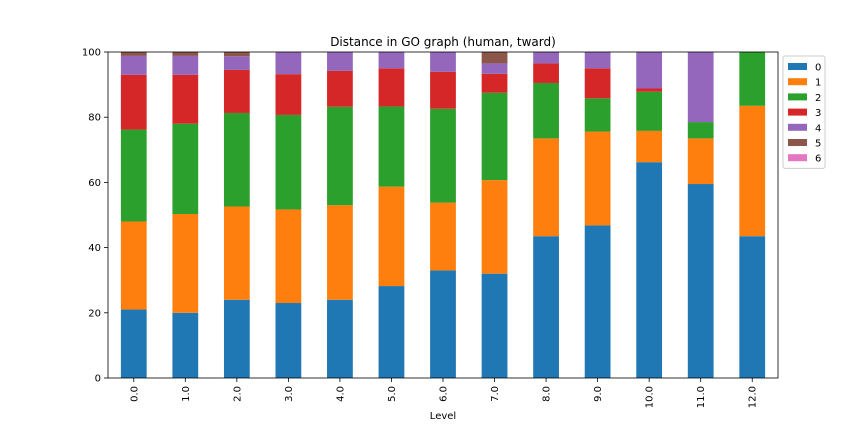  I want to click on y-tick-label-100: 100, so click(91, 53).